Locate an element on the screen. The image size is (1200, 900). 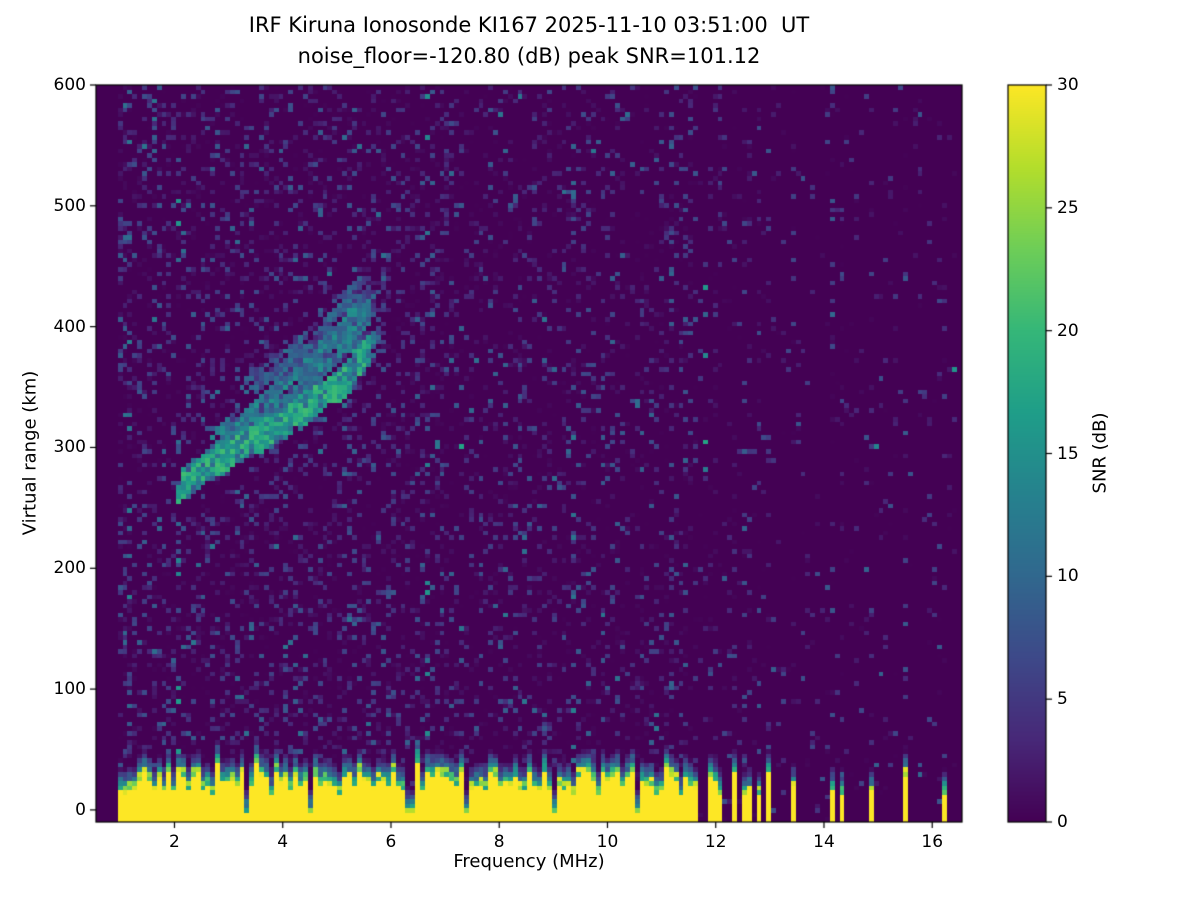
colorbar-tick-label: 10 is located at coordinates (1068, 576).